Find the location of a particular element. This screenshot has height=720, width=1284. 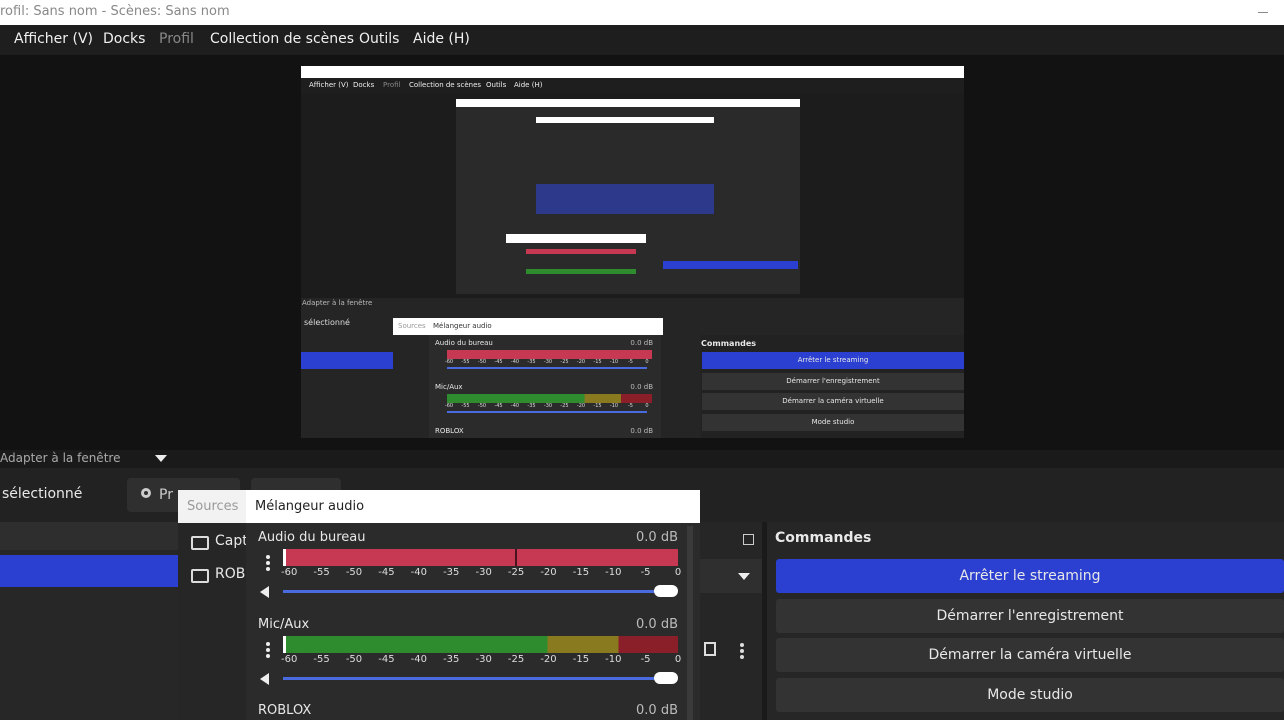

mixer-tab: Mélangeur audio is located at coordinates (473, 506).